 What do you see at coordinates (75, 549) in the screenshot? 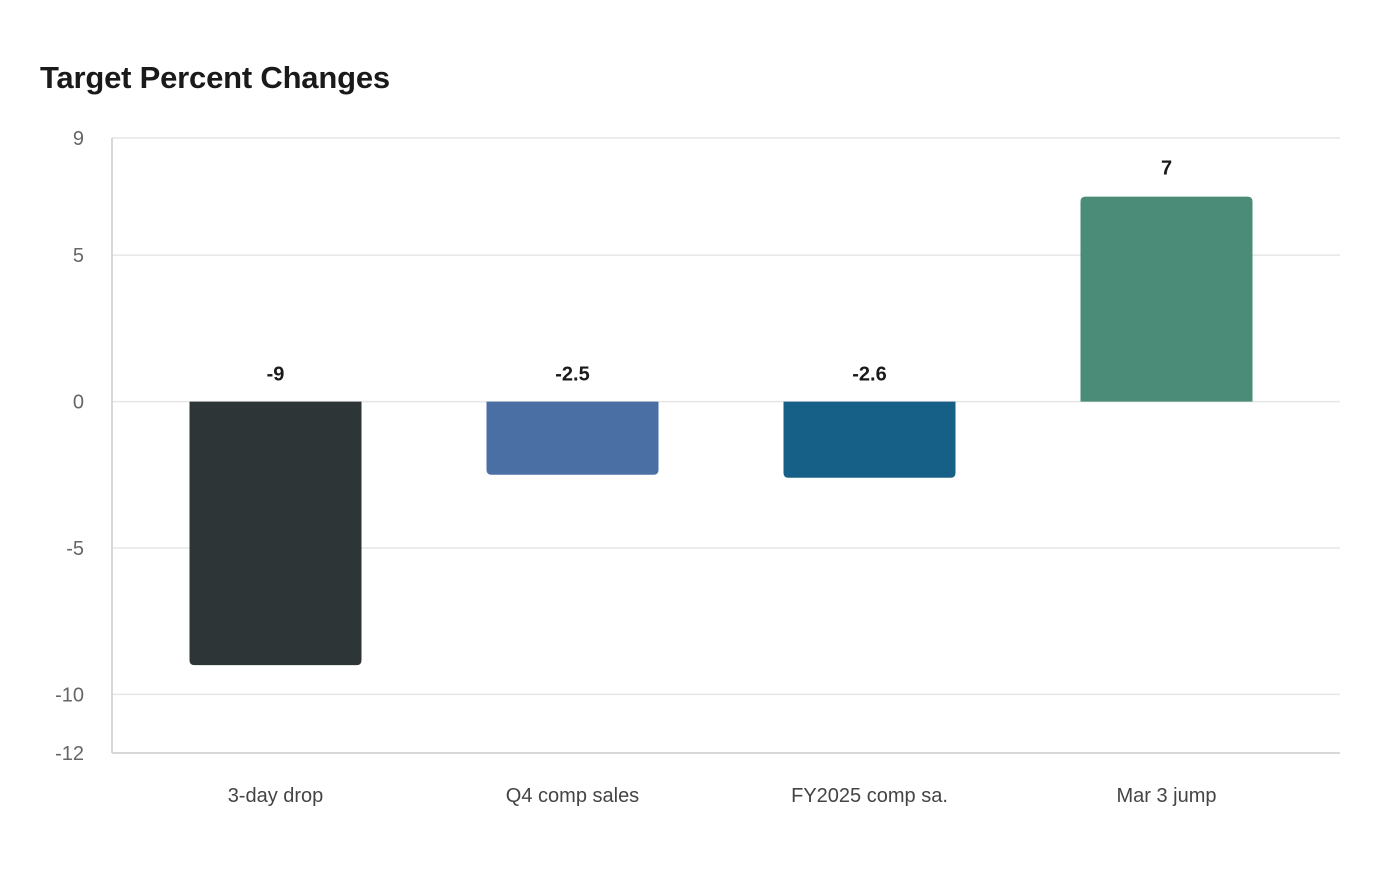
I see `y-tick-label: -5` at bounding box center [75, 549].